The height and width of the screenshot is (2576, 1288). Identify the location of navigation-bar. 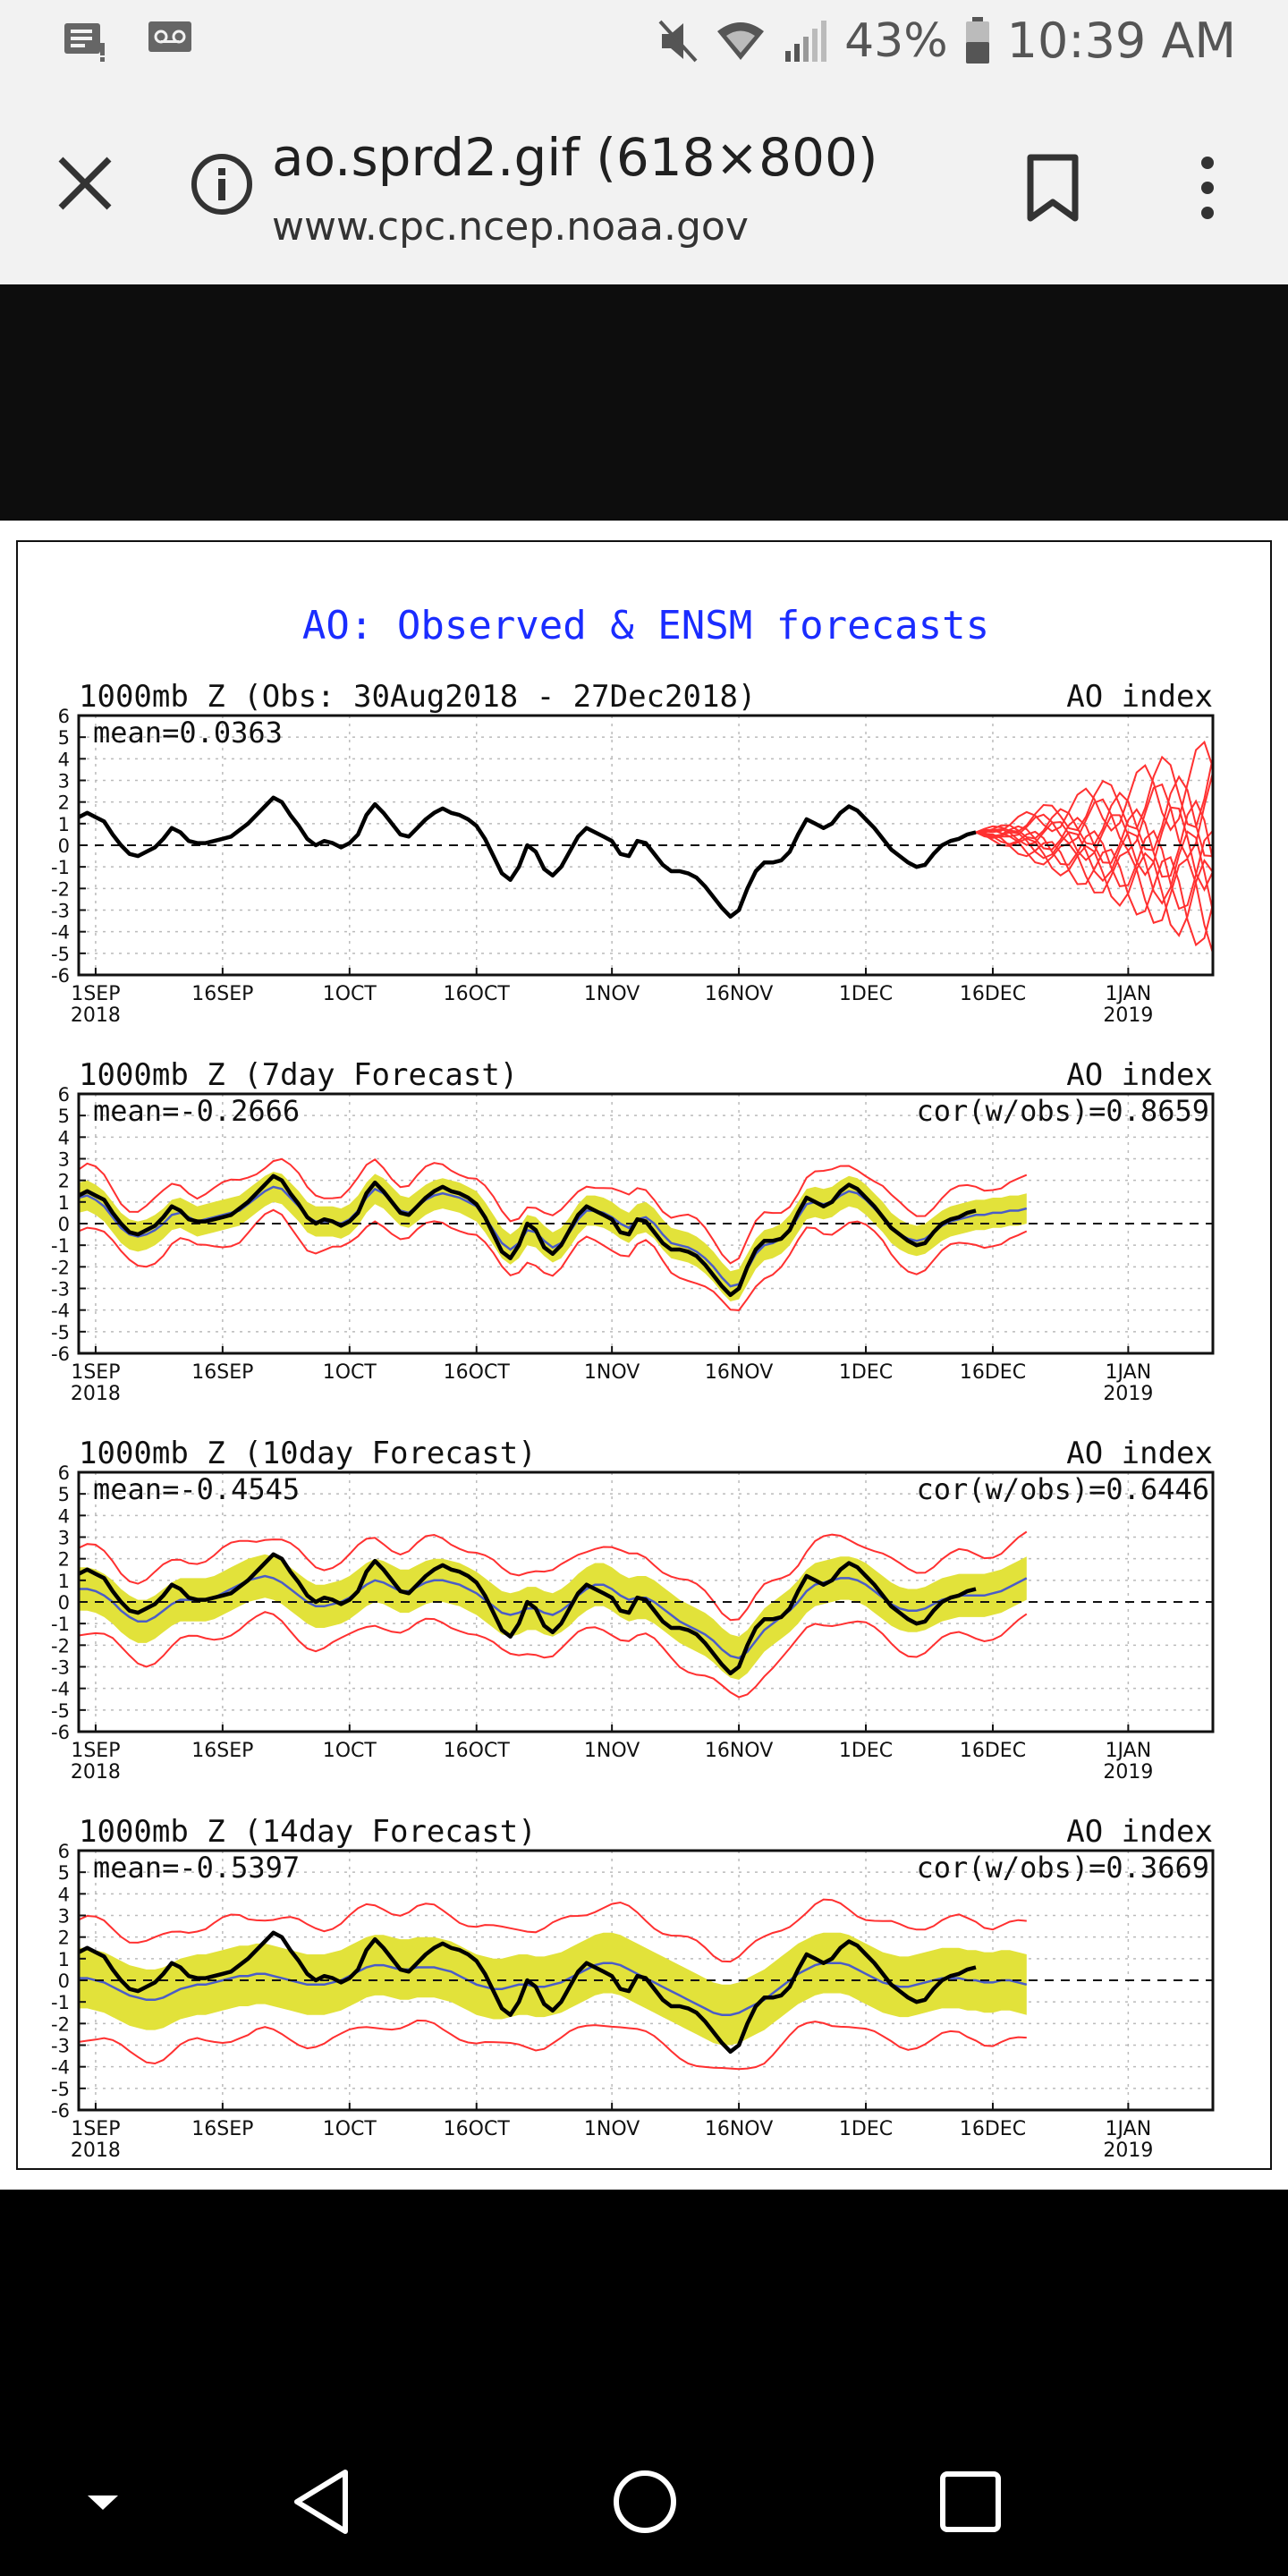
(644, 2501).